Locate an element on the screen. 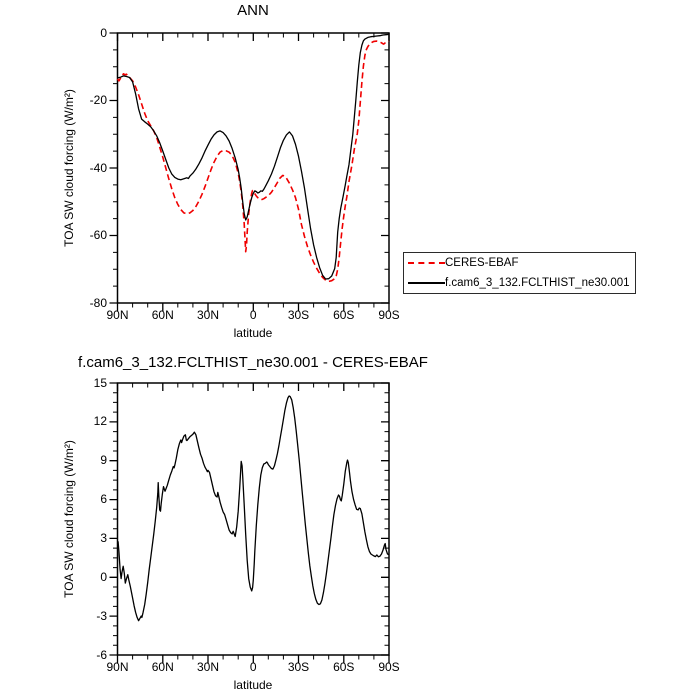 The height and width of the screenshot is (700, 700). top-chart-x-axis-label: latitude is located at coordinates (253, 333).